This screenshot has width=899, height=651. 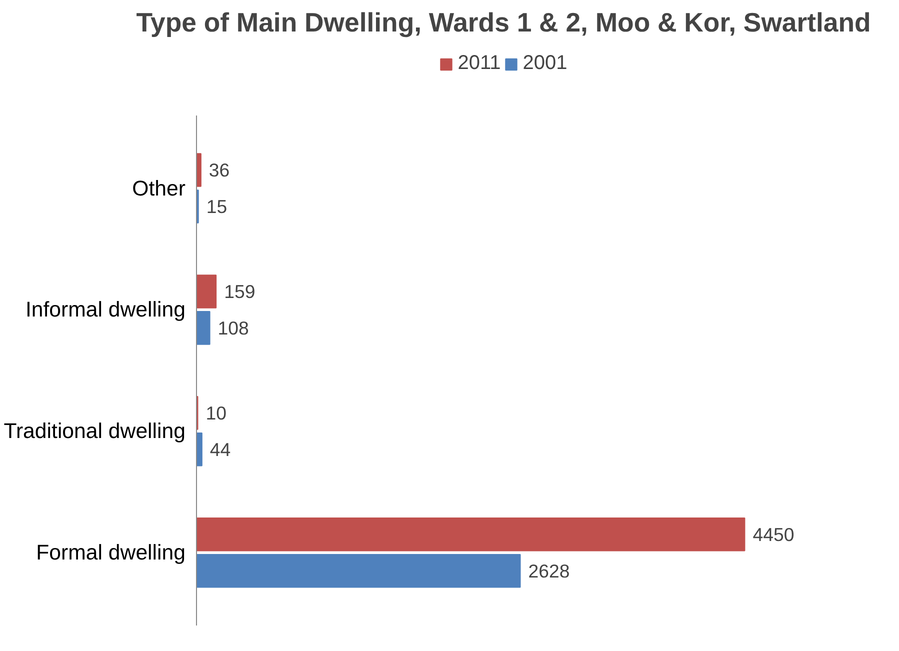 I want to click on legend-label: 2001, so click(x=545, y=63).